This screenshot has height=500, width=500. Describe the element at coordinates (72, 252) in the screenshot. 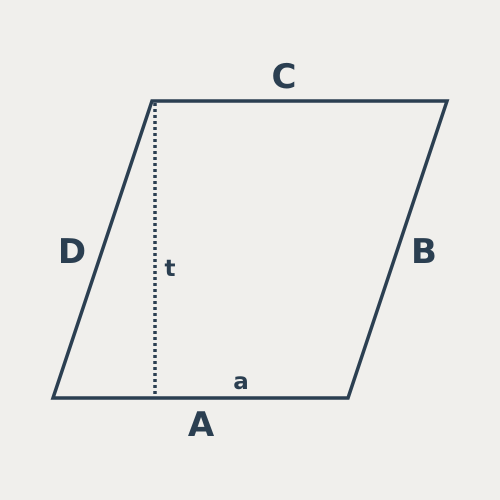

I see `side-label-d: D` at that location.